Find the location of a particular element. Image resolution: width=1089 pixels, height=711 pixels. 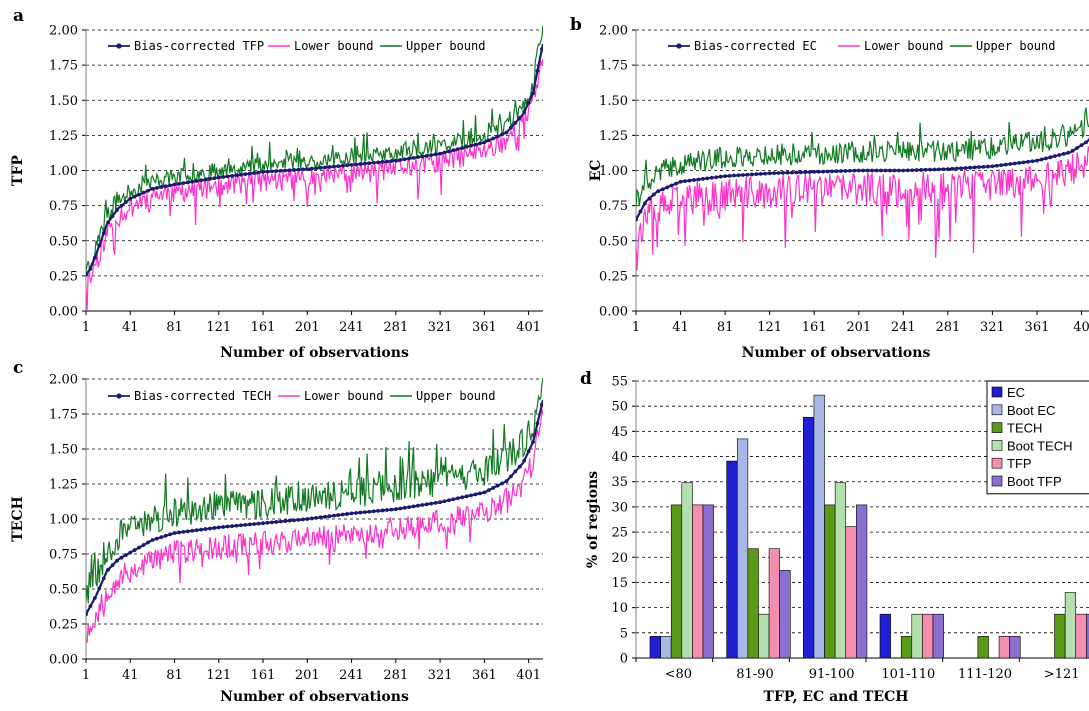

series-line-upper-bound is located at coordinates (862, 157).